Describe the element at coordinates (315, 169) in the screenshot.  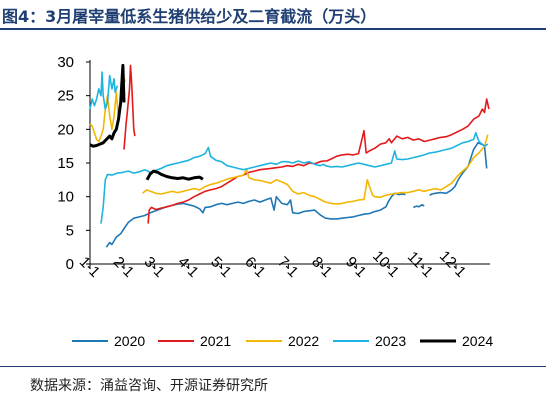
I see `series-line-2022` at that location.